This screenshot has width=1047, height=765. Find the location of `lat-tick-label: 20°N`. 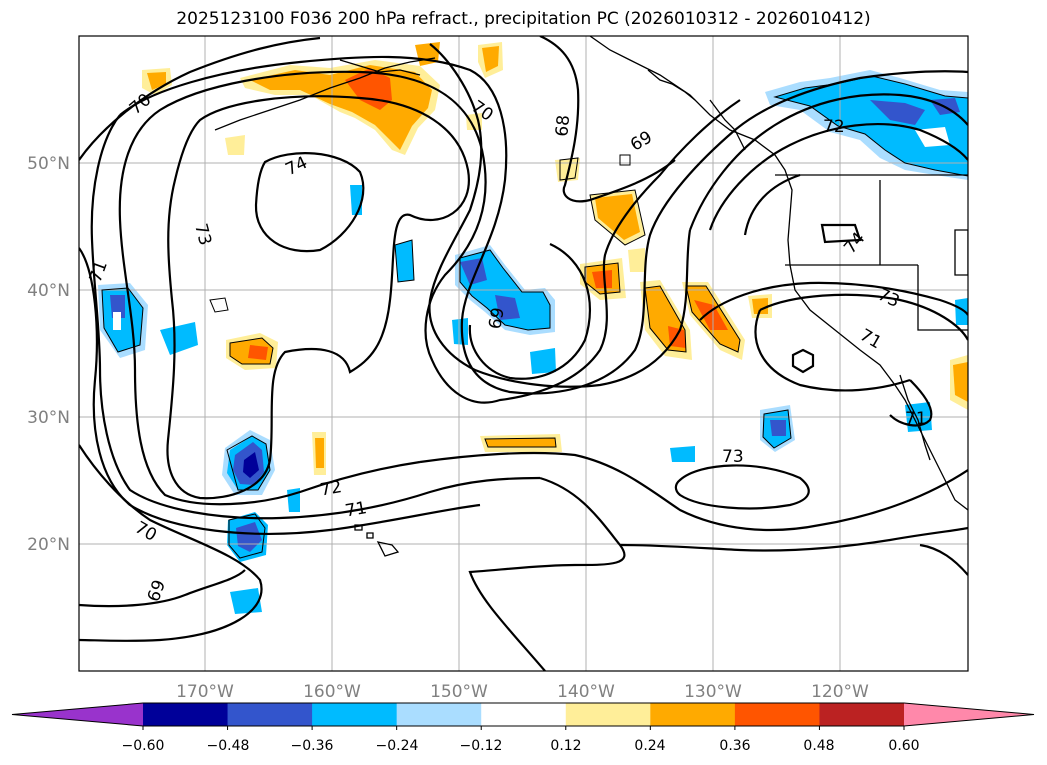

lat-tick-label: 20°N is located at coordinates (48, 545).